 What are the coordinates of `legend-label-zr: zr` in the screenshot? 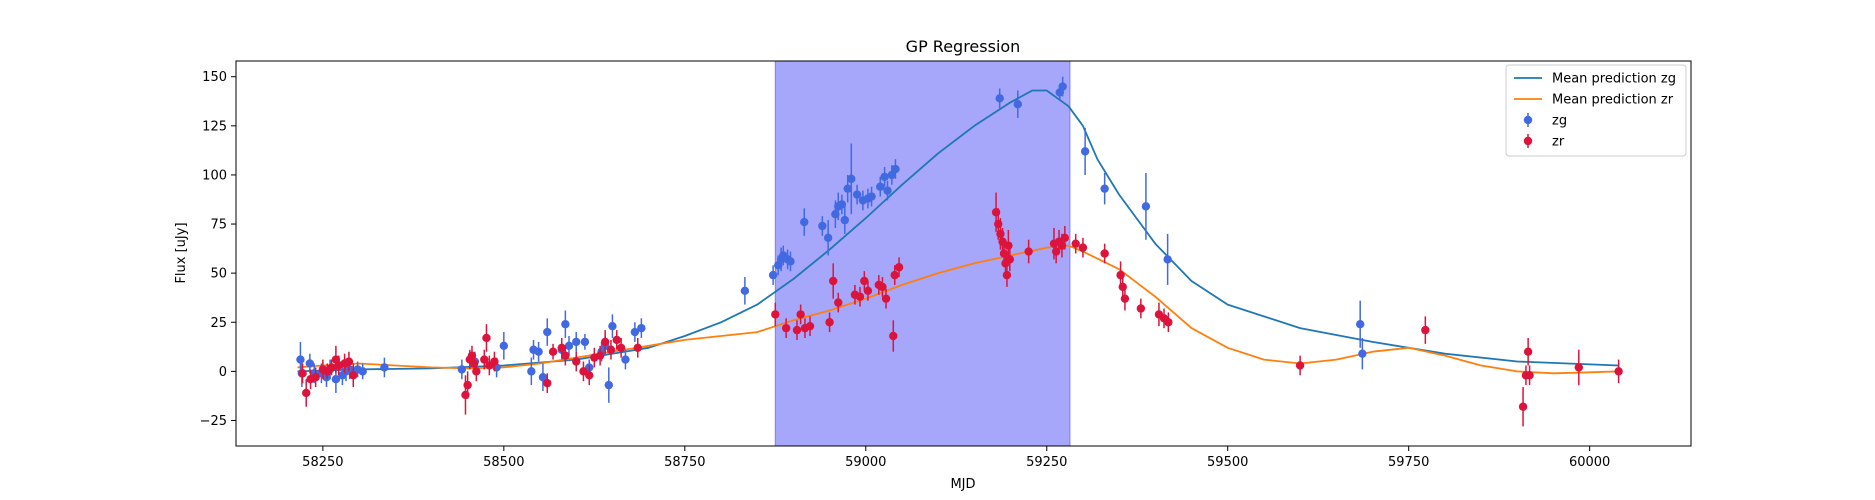 It's located at (1558, 142).